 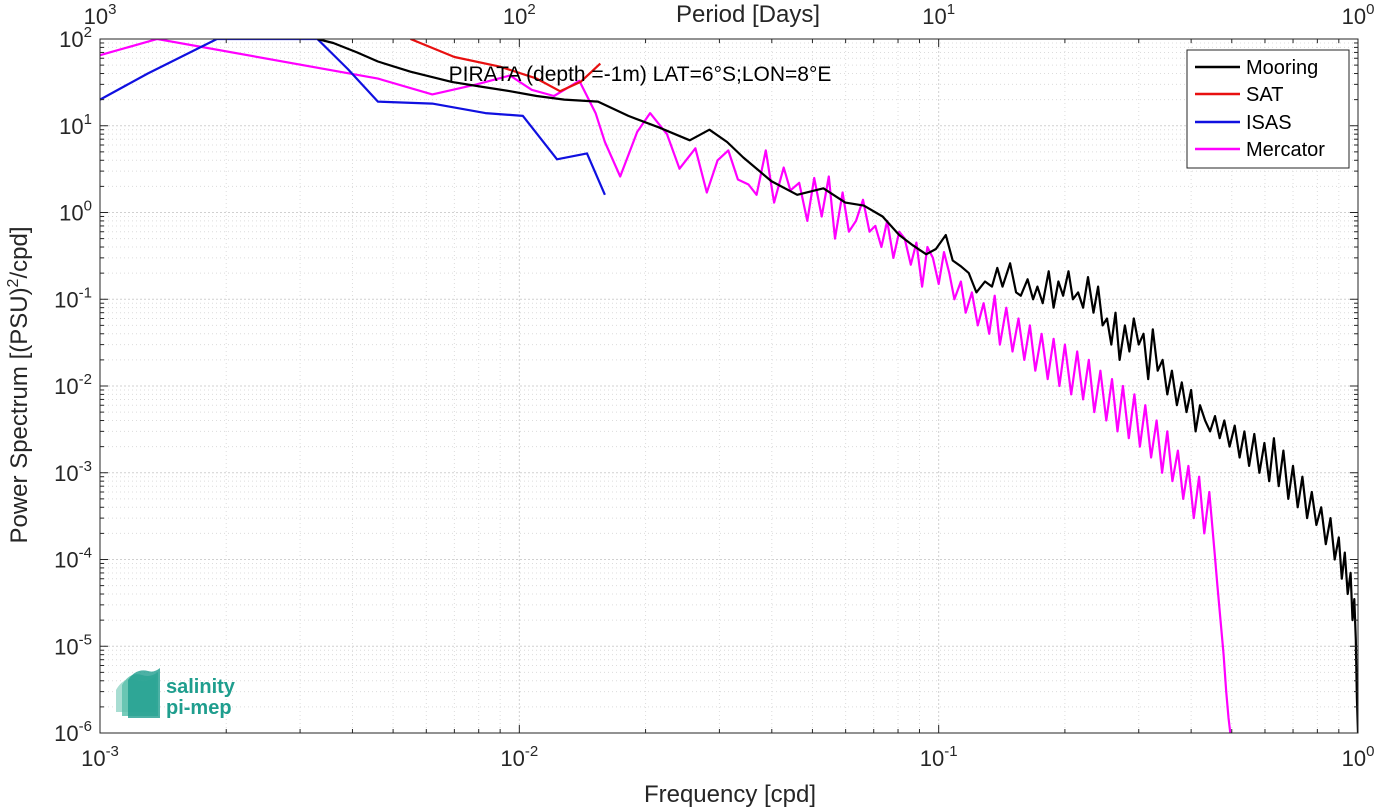 What do you see at coordinates (1269, 123) in the screenshot?
I see `legend-label-isas: ISAS` at bounding box center [1269, 123].